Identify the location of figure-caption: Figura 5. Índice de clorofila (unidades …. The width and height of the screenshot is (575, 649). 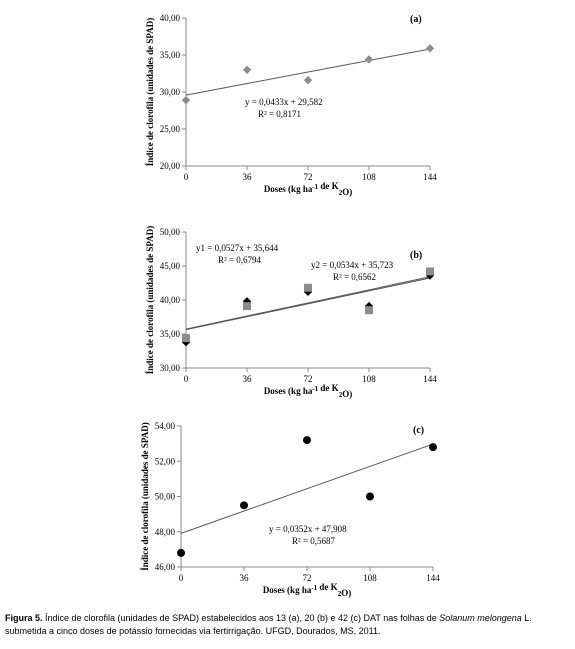
(288, 625).